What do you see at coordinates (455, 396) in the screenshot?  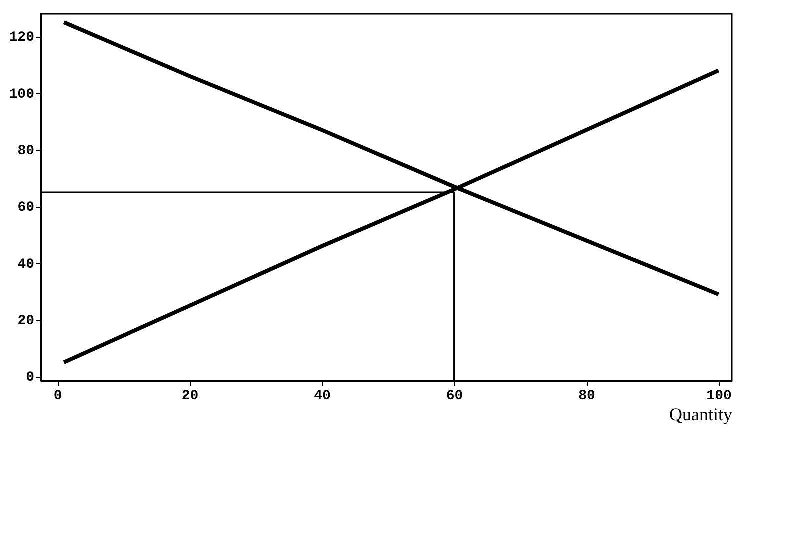 I see `x-tick-label: 60` at bounding box center [455, 396].